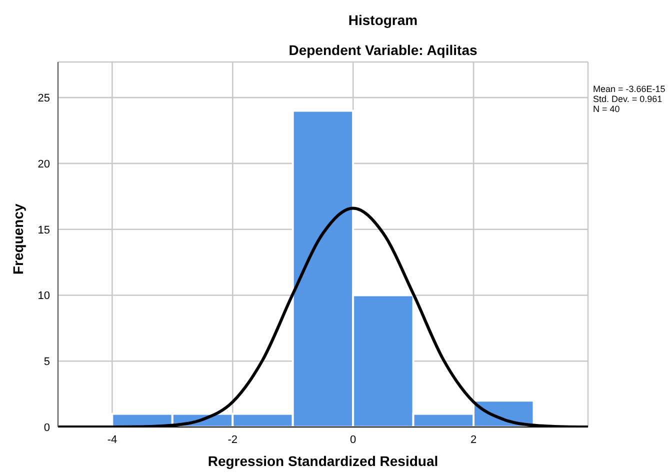  I want to click on text: Mean = -3.66E-15, so click(629, 89).